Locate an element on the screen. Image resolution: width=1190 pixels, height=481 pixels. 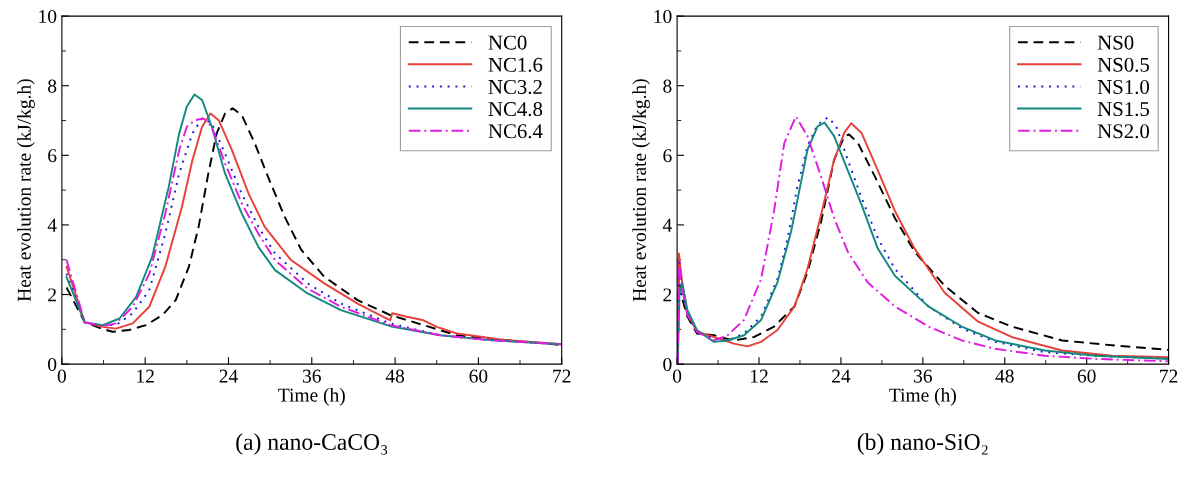
legend-label: NC4.8 is located at coordinates (515, 109).